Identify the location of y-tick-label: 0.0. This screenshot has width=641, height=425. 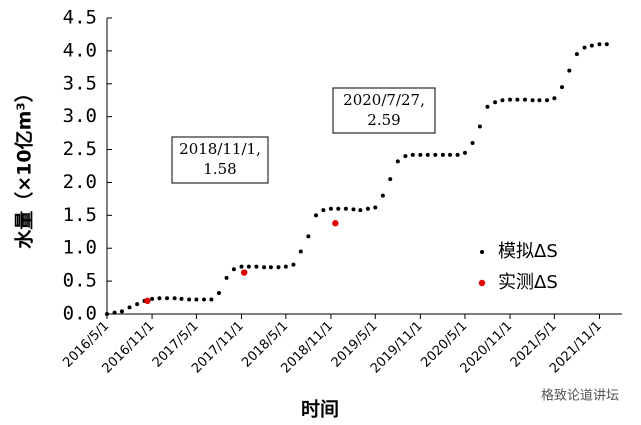
(80, 314).